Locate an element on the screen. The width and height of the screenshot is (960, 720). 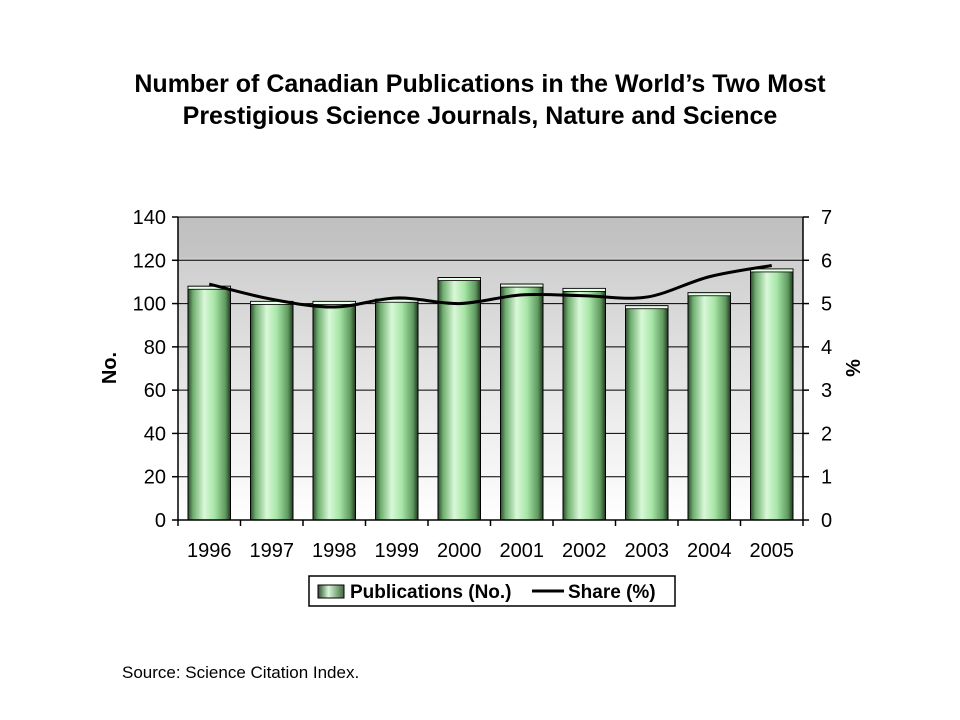
legend-bar-swatch is located at coordinates (331, 591).